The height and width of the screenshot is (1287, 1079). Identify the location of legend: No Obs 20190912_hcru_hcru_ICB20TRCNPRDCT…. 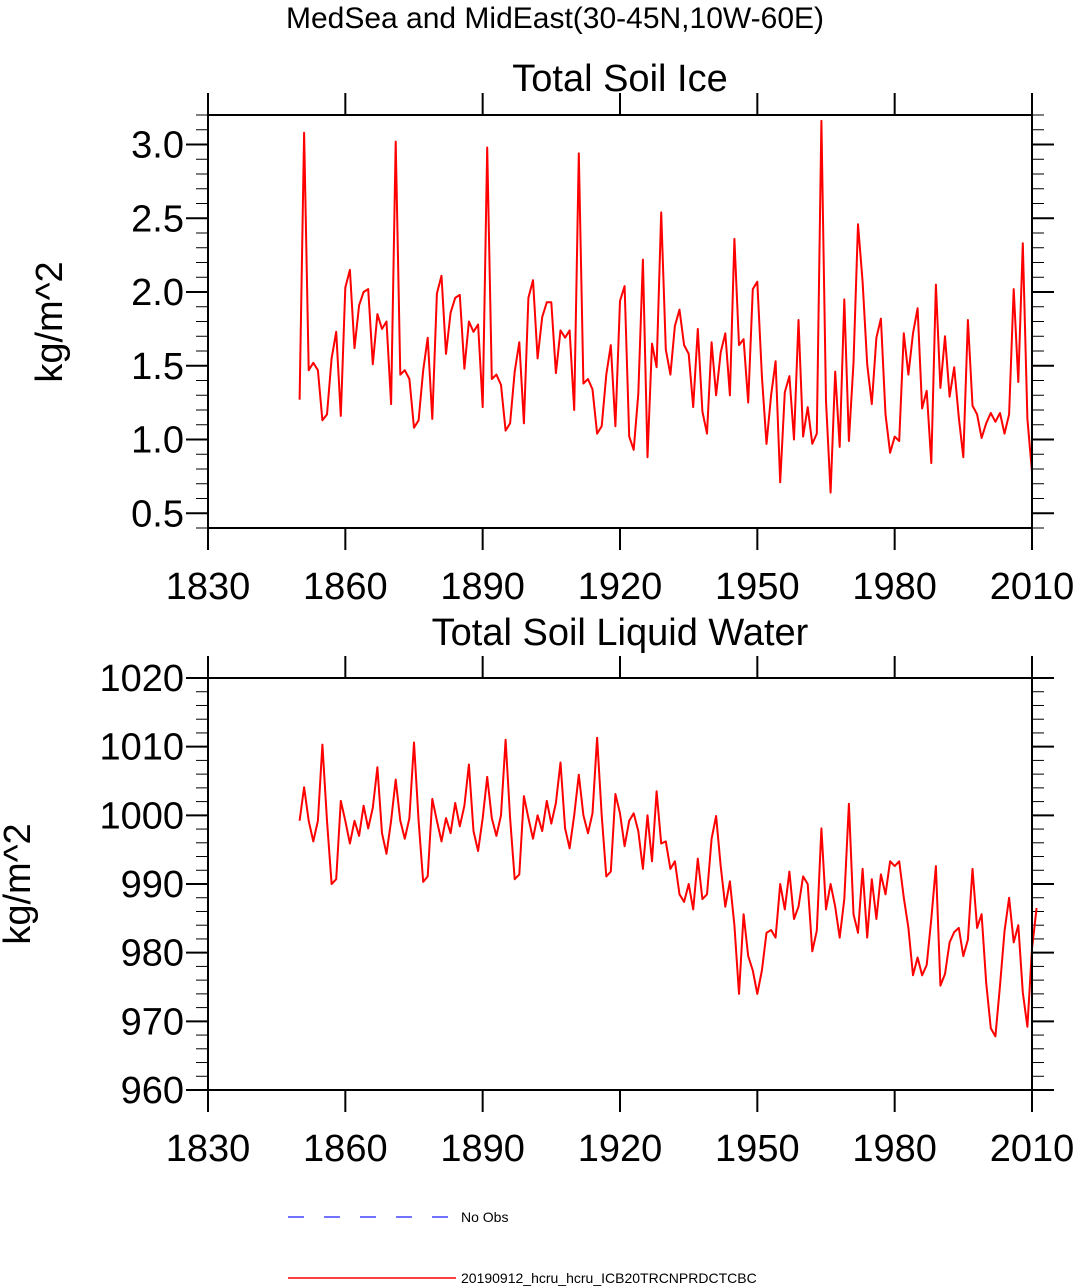
(522, 1247).